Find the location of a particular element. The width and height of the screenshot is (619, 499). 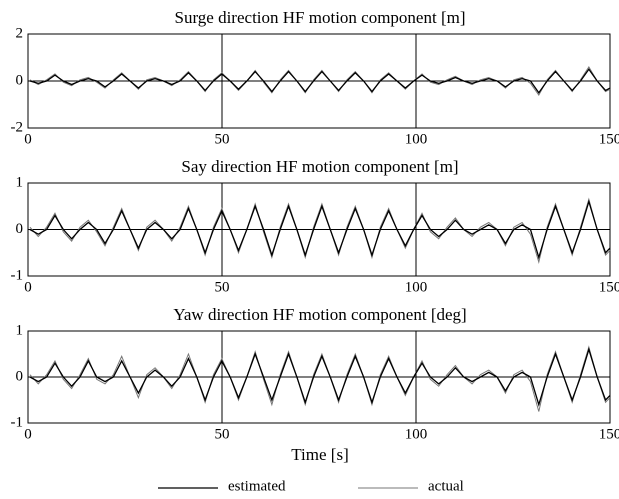

legend-label: actual is located at coordinates (446, 486).